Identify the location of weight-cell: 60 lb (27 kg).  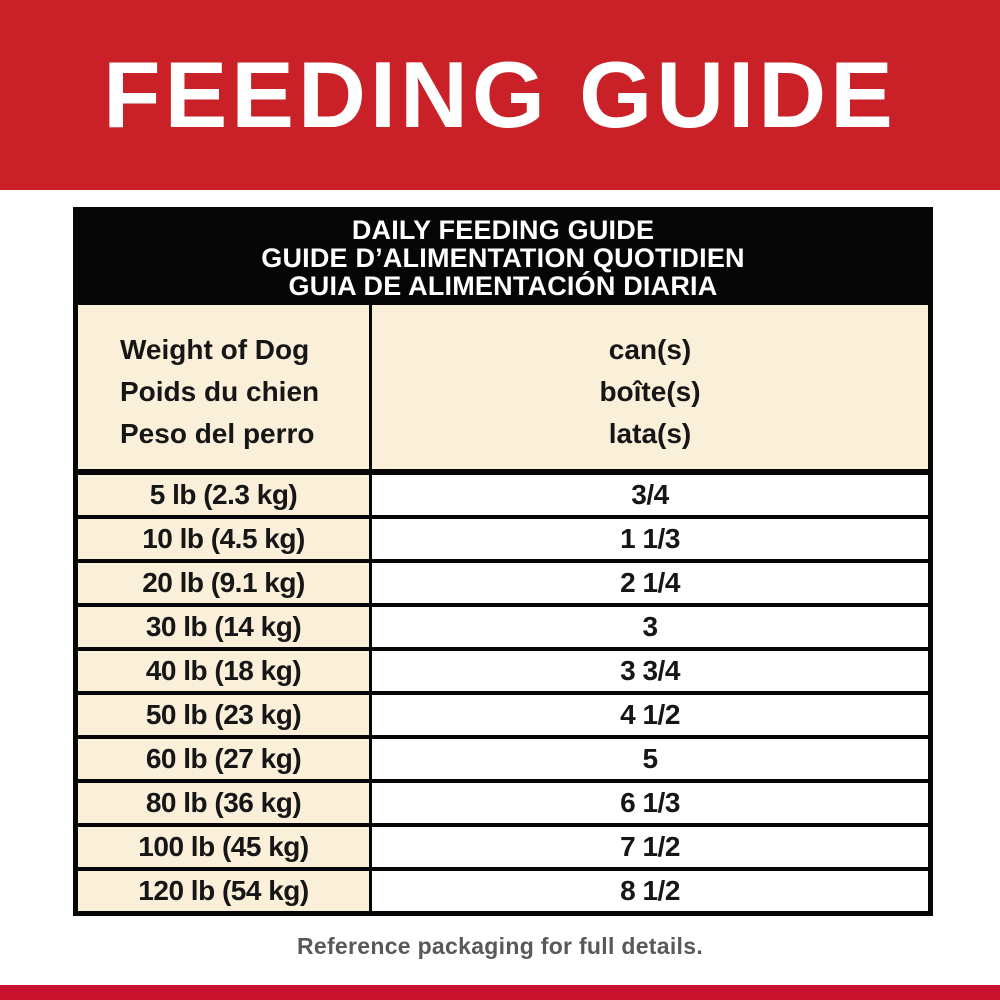
(225, 759).